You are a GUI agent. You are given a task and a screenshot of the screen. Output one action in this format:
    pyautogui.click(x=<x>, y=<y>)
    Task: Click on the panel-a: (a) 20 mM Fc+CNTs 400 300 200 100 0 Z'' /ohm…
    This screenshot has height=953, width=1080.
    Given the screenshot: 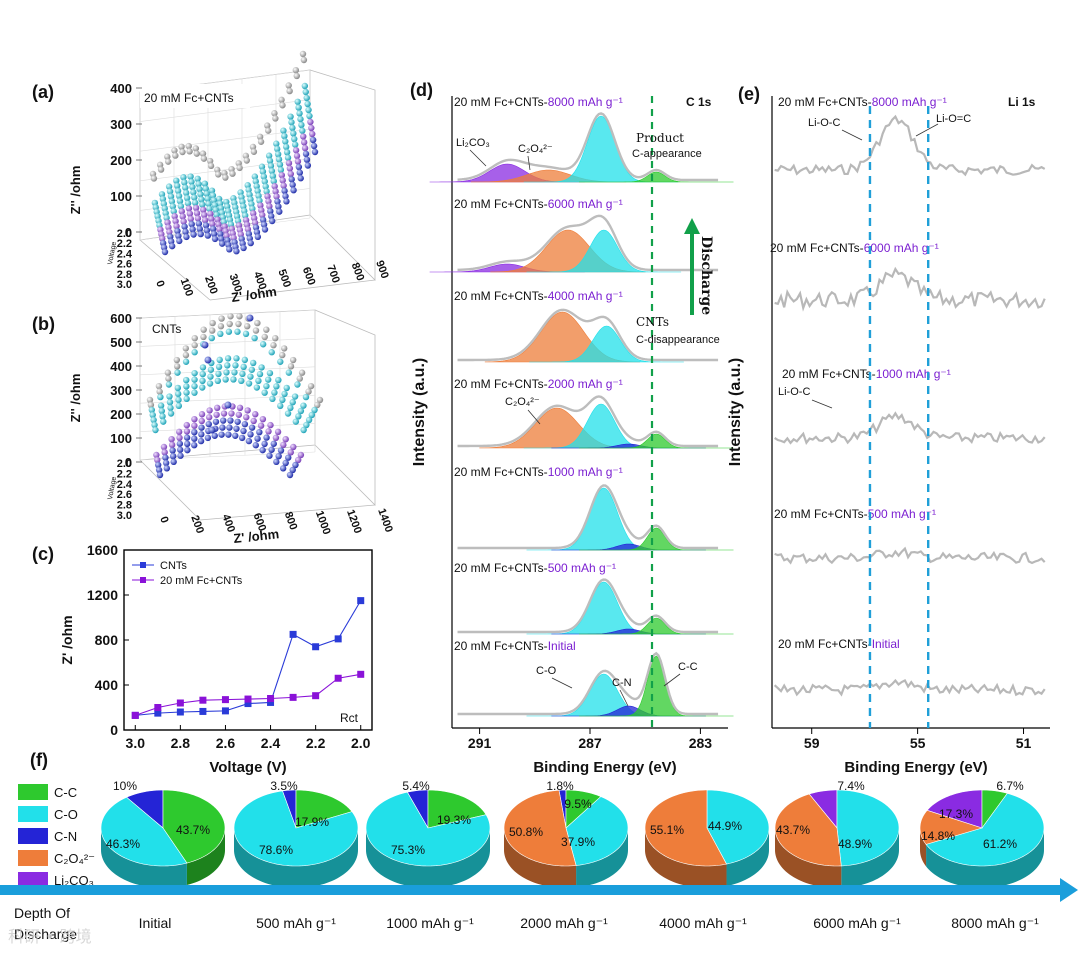 What is the action you would take?
    pyautogui.click(x=211, y=177)
    